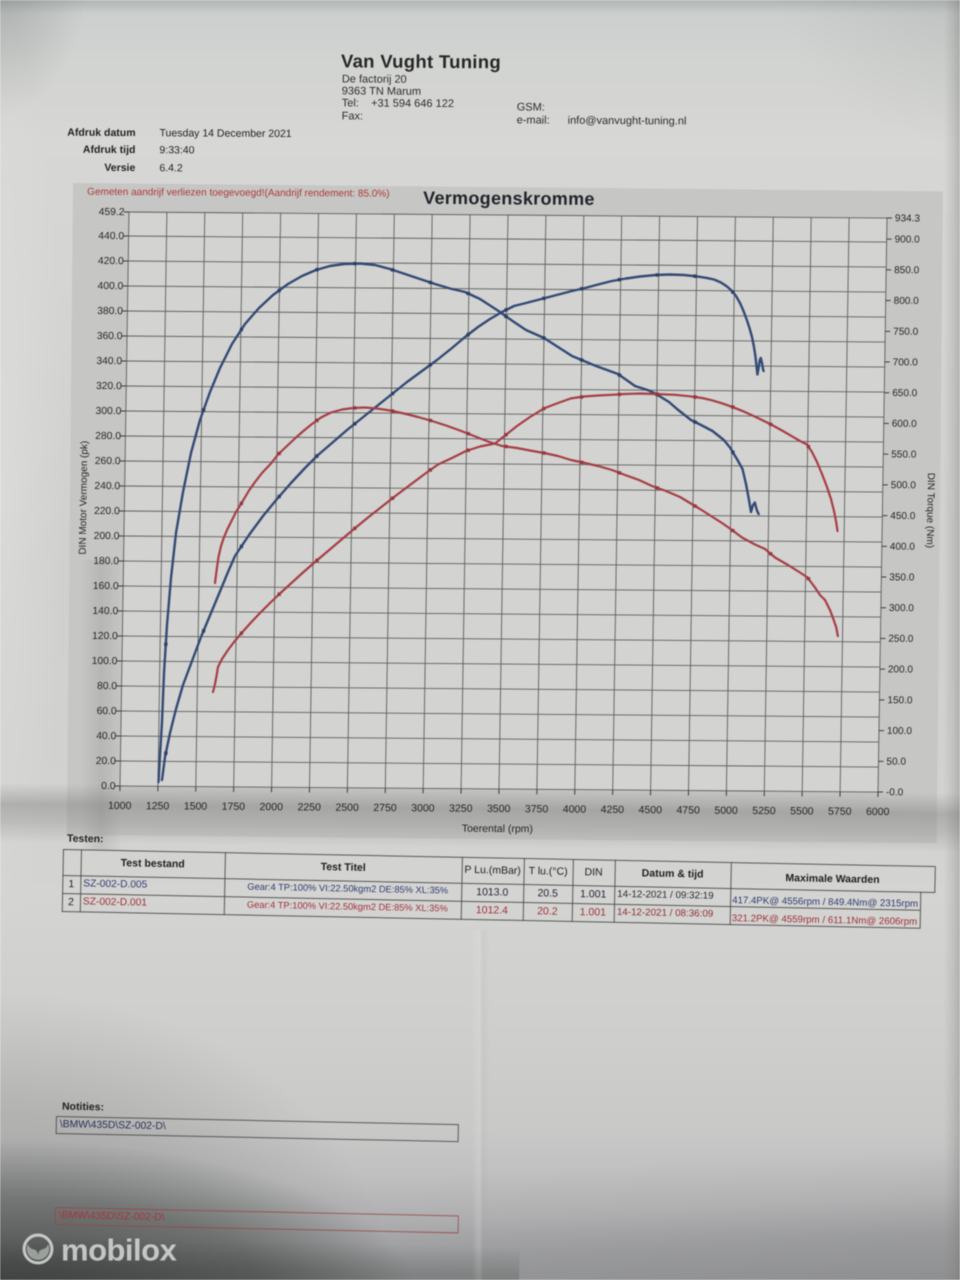  Describe the element at coordinates (107, 711) in the screenshot. I see `svg-text: 60.0` at that location.